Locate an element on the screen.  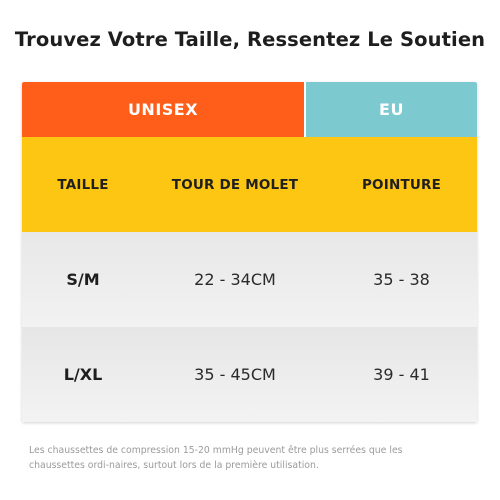
eu-header: EU is located at coordinates (391, 109).